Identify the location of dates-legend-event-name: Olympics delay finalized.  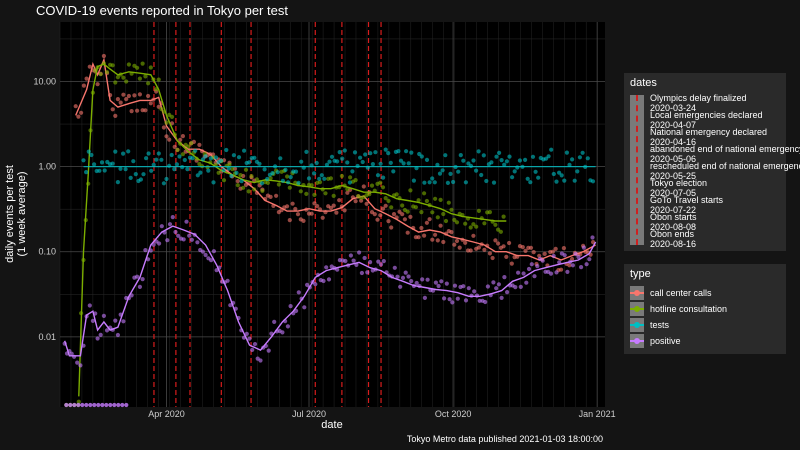
(698, 98).